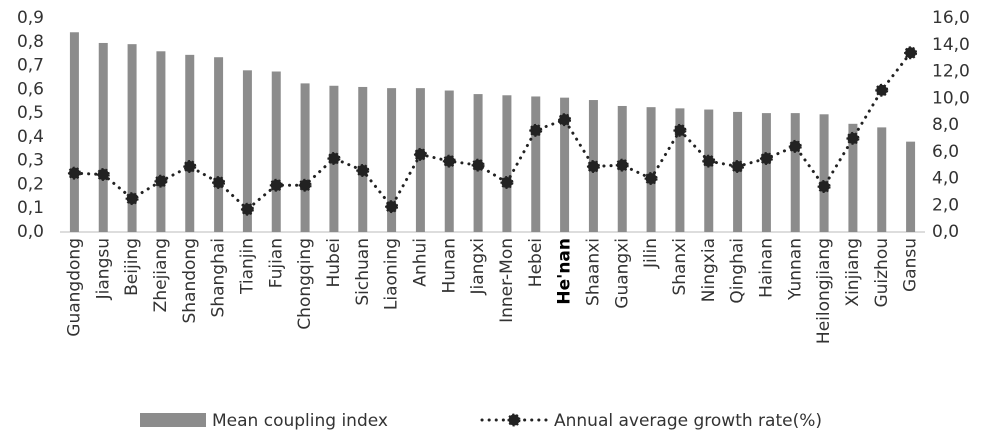 The width and height of the screenshot is (990, 436). What do you see at coordinates (300, 421) in the screenshot?
I see `legend-label: Mean coupling index` at bounding box center [300, 421].